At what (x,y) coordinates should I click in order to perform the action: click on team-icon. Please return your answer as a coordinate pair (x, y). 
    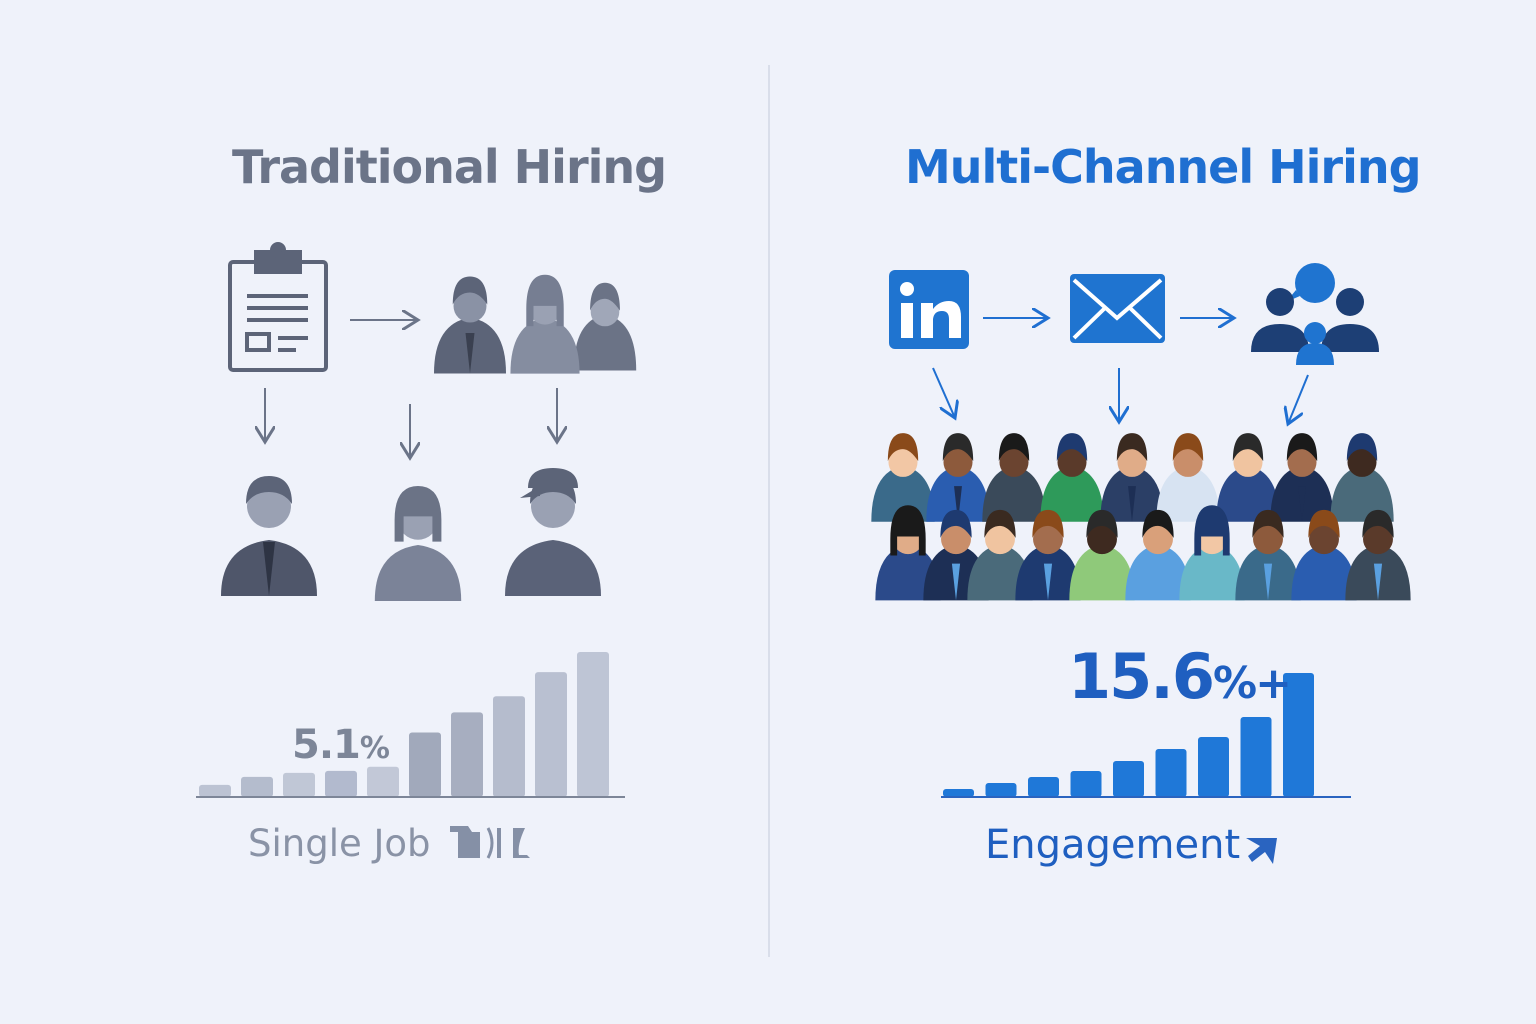
    Looking at the image, I should click on (1315, 314).